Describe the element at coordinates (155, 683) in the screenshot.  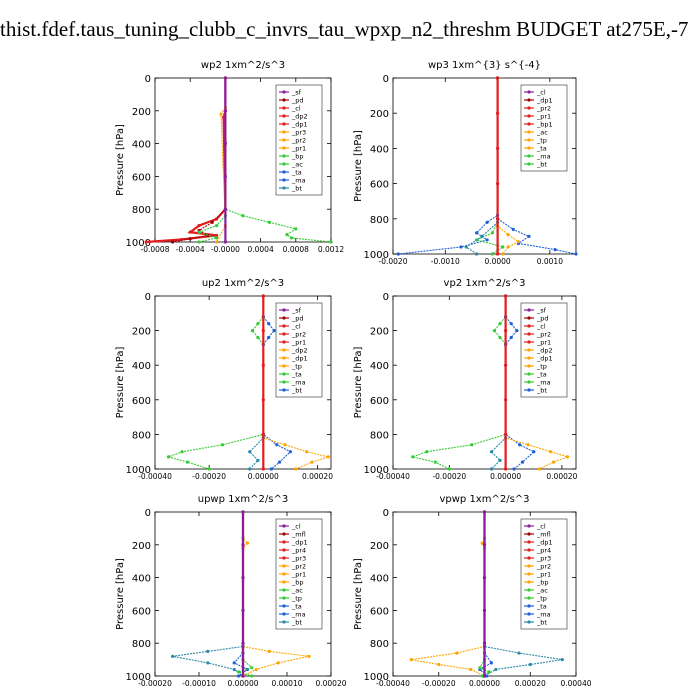
I see `x-tick-label: -0.00020` at that location.